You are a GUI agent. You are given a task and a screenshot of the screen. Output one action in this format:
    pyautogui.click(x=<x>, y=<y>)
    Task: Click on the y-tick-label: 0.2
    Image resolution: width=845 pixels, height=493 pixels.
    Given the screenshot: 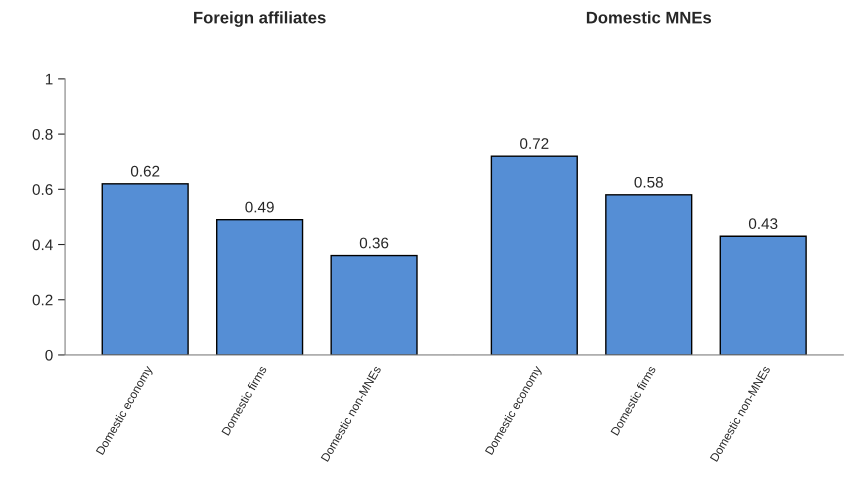 What is the action you would take?
    pyautogui.click(x=42, y=300)
    